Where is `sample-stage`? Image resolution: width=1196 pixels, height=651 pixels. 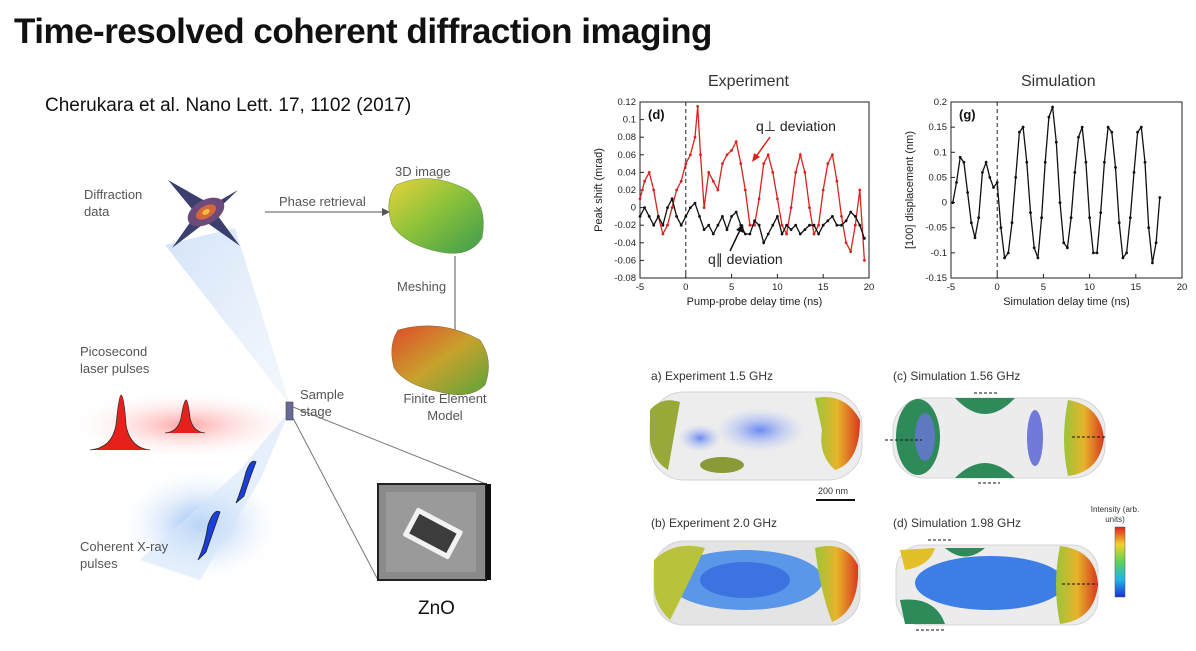
sample-stage is located at coordinates (289, 411).